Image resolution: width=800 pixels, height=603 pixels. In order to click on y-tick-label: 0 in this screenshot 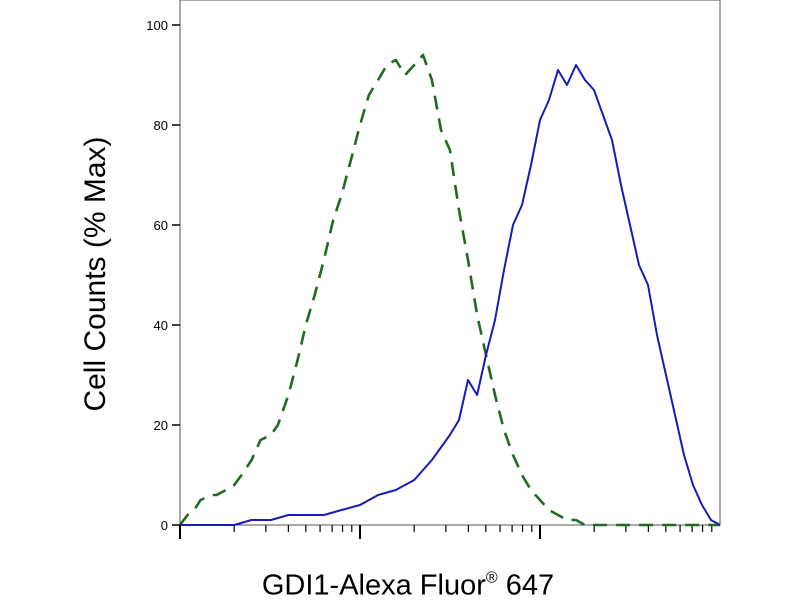, I will do `click(164, 525)`.